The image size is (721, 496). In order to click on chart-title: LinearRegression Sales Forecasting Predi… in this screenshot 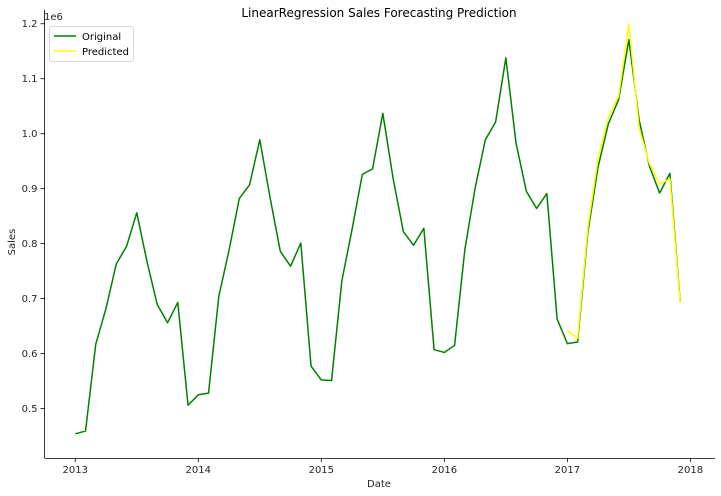, I will do `click(378, 13)`.